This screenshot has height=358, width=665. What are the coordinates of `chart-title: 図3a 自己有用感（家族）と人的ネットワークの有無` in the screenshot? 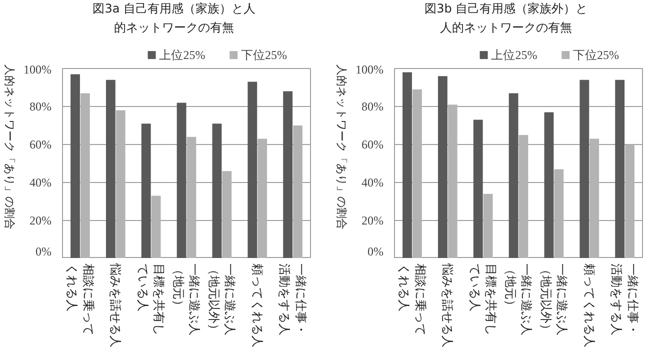 It's located at (174, 18).